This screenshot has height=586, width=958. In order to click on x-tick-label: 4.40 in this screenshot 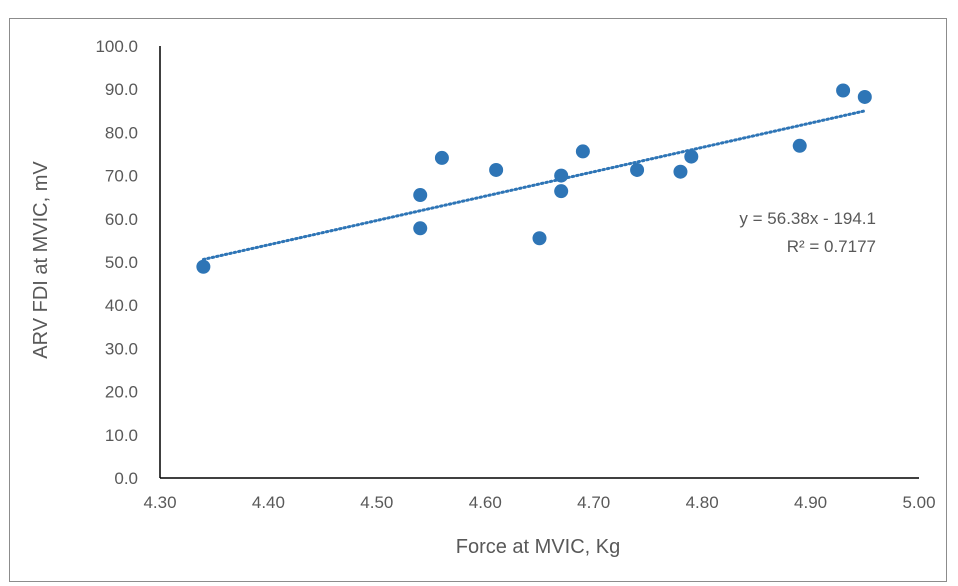, I will do `click(268, 502)`.